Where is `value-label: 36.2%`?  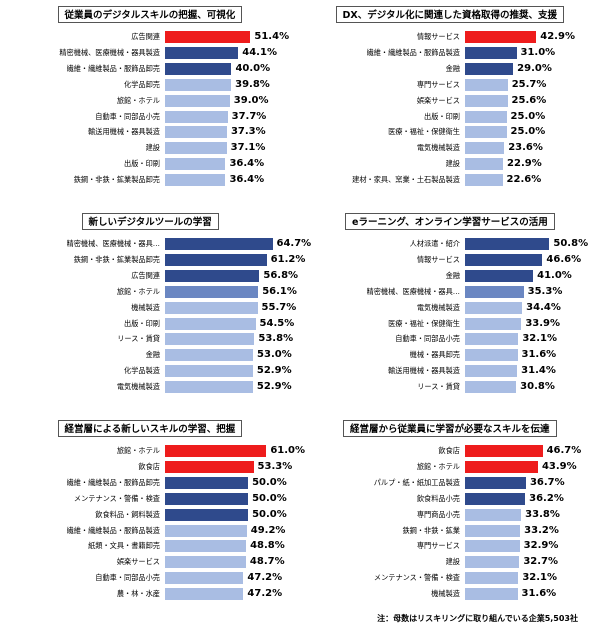 value-label: 36.2% is located at coordinates (546, 498).